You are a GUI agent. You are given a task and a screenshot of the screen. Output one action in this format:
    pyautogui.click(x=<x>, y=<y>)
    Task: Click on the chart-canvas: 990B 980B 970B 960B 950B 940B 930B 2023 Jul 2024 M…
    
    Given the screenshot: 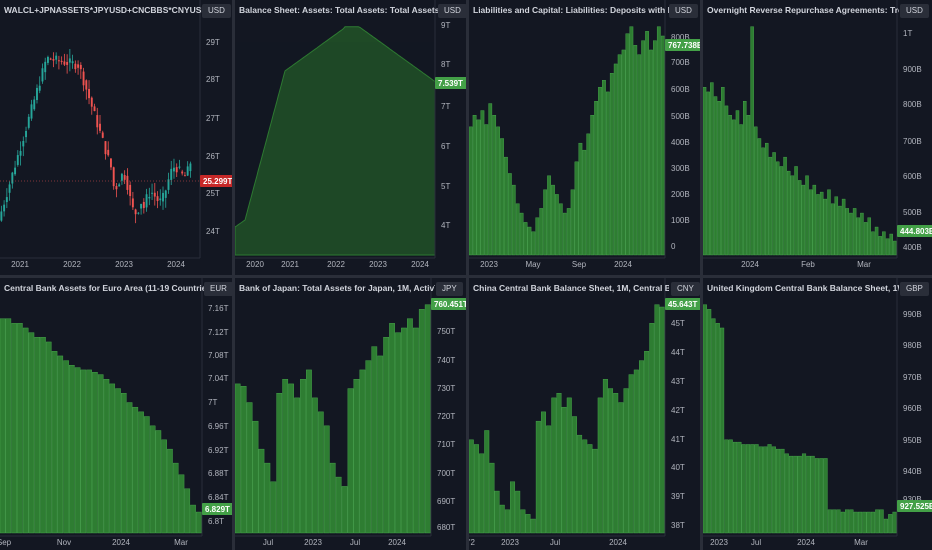 What is the action you would take?
    pyautogui.click(x=817, y=414)
    